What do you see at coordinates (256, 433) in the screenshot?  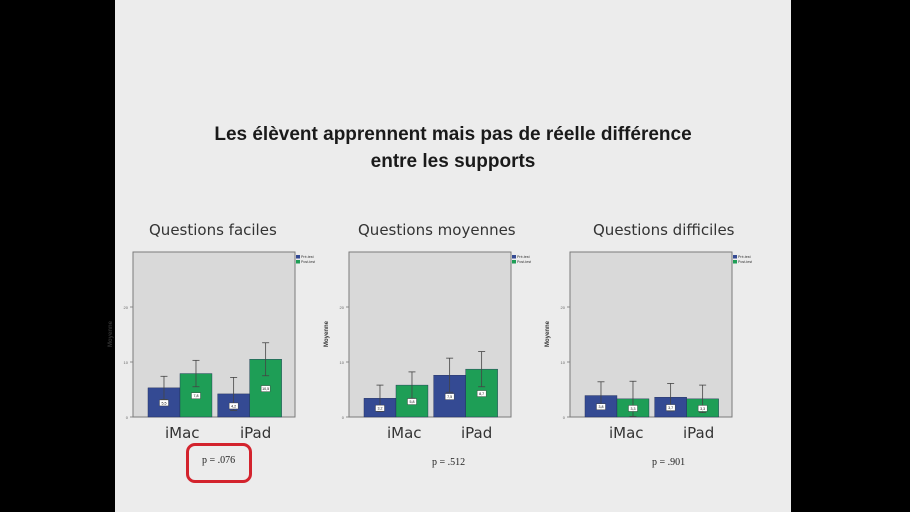 I see `chart-1-category-ipad: iPad` at bounding box center [256, 433].